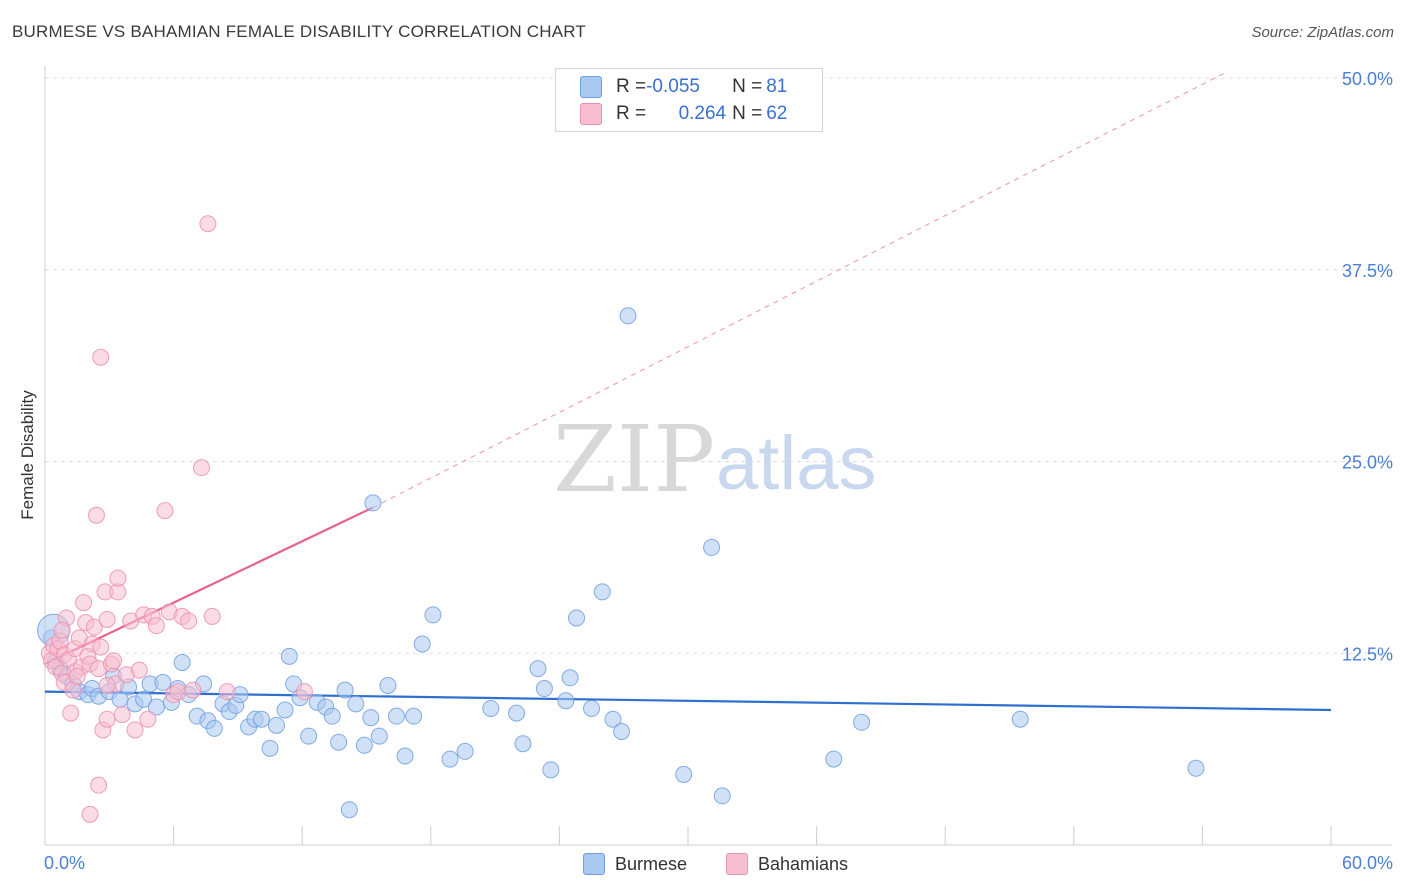 The height and width of the screenshot is (892, 1406). What do you see at coordinates (1367, 463) in the screenshot?
I see `y-tick-label: 25.0%` at bounding box center [1367, 463].